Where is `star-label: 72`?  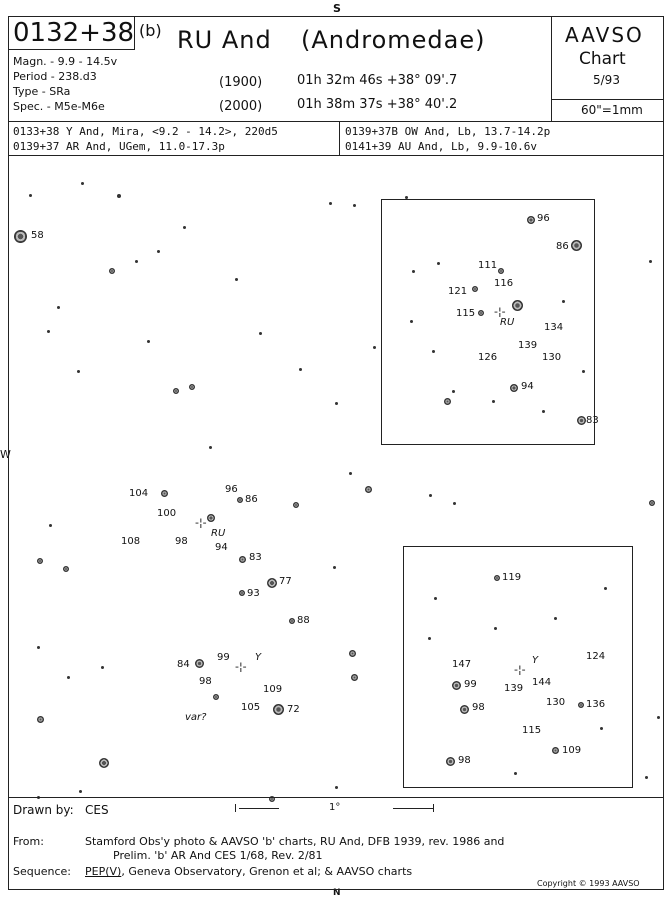
star-label: 72 is located at coordinates (293, 709).